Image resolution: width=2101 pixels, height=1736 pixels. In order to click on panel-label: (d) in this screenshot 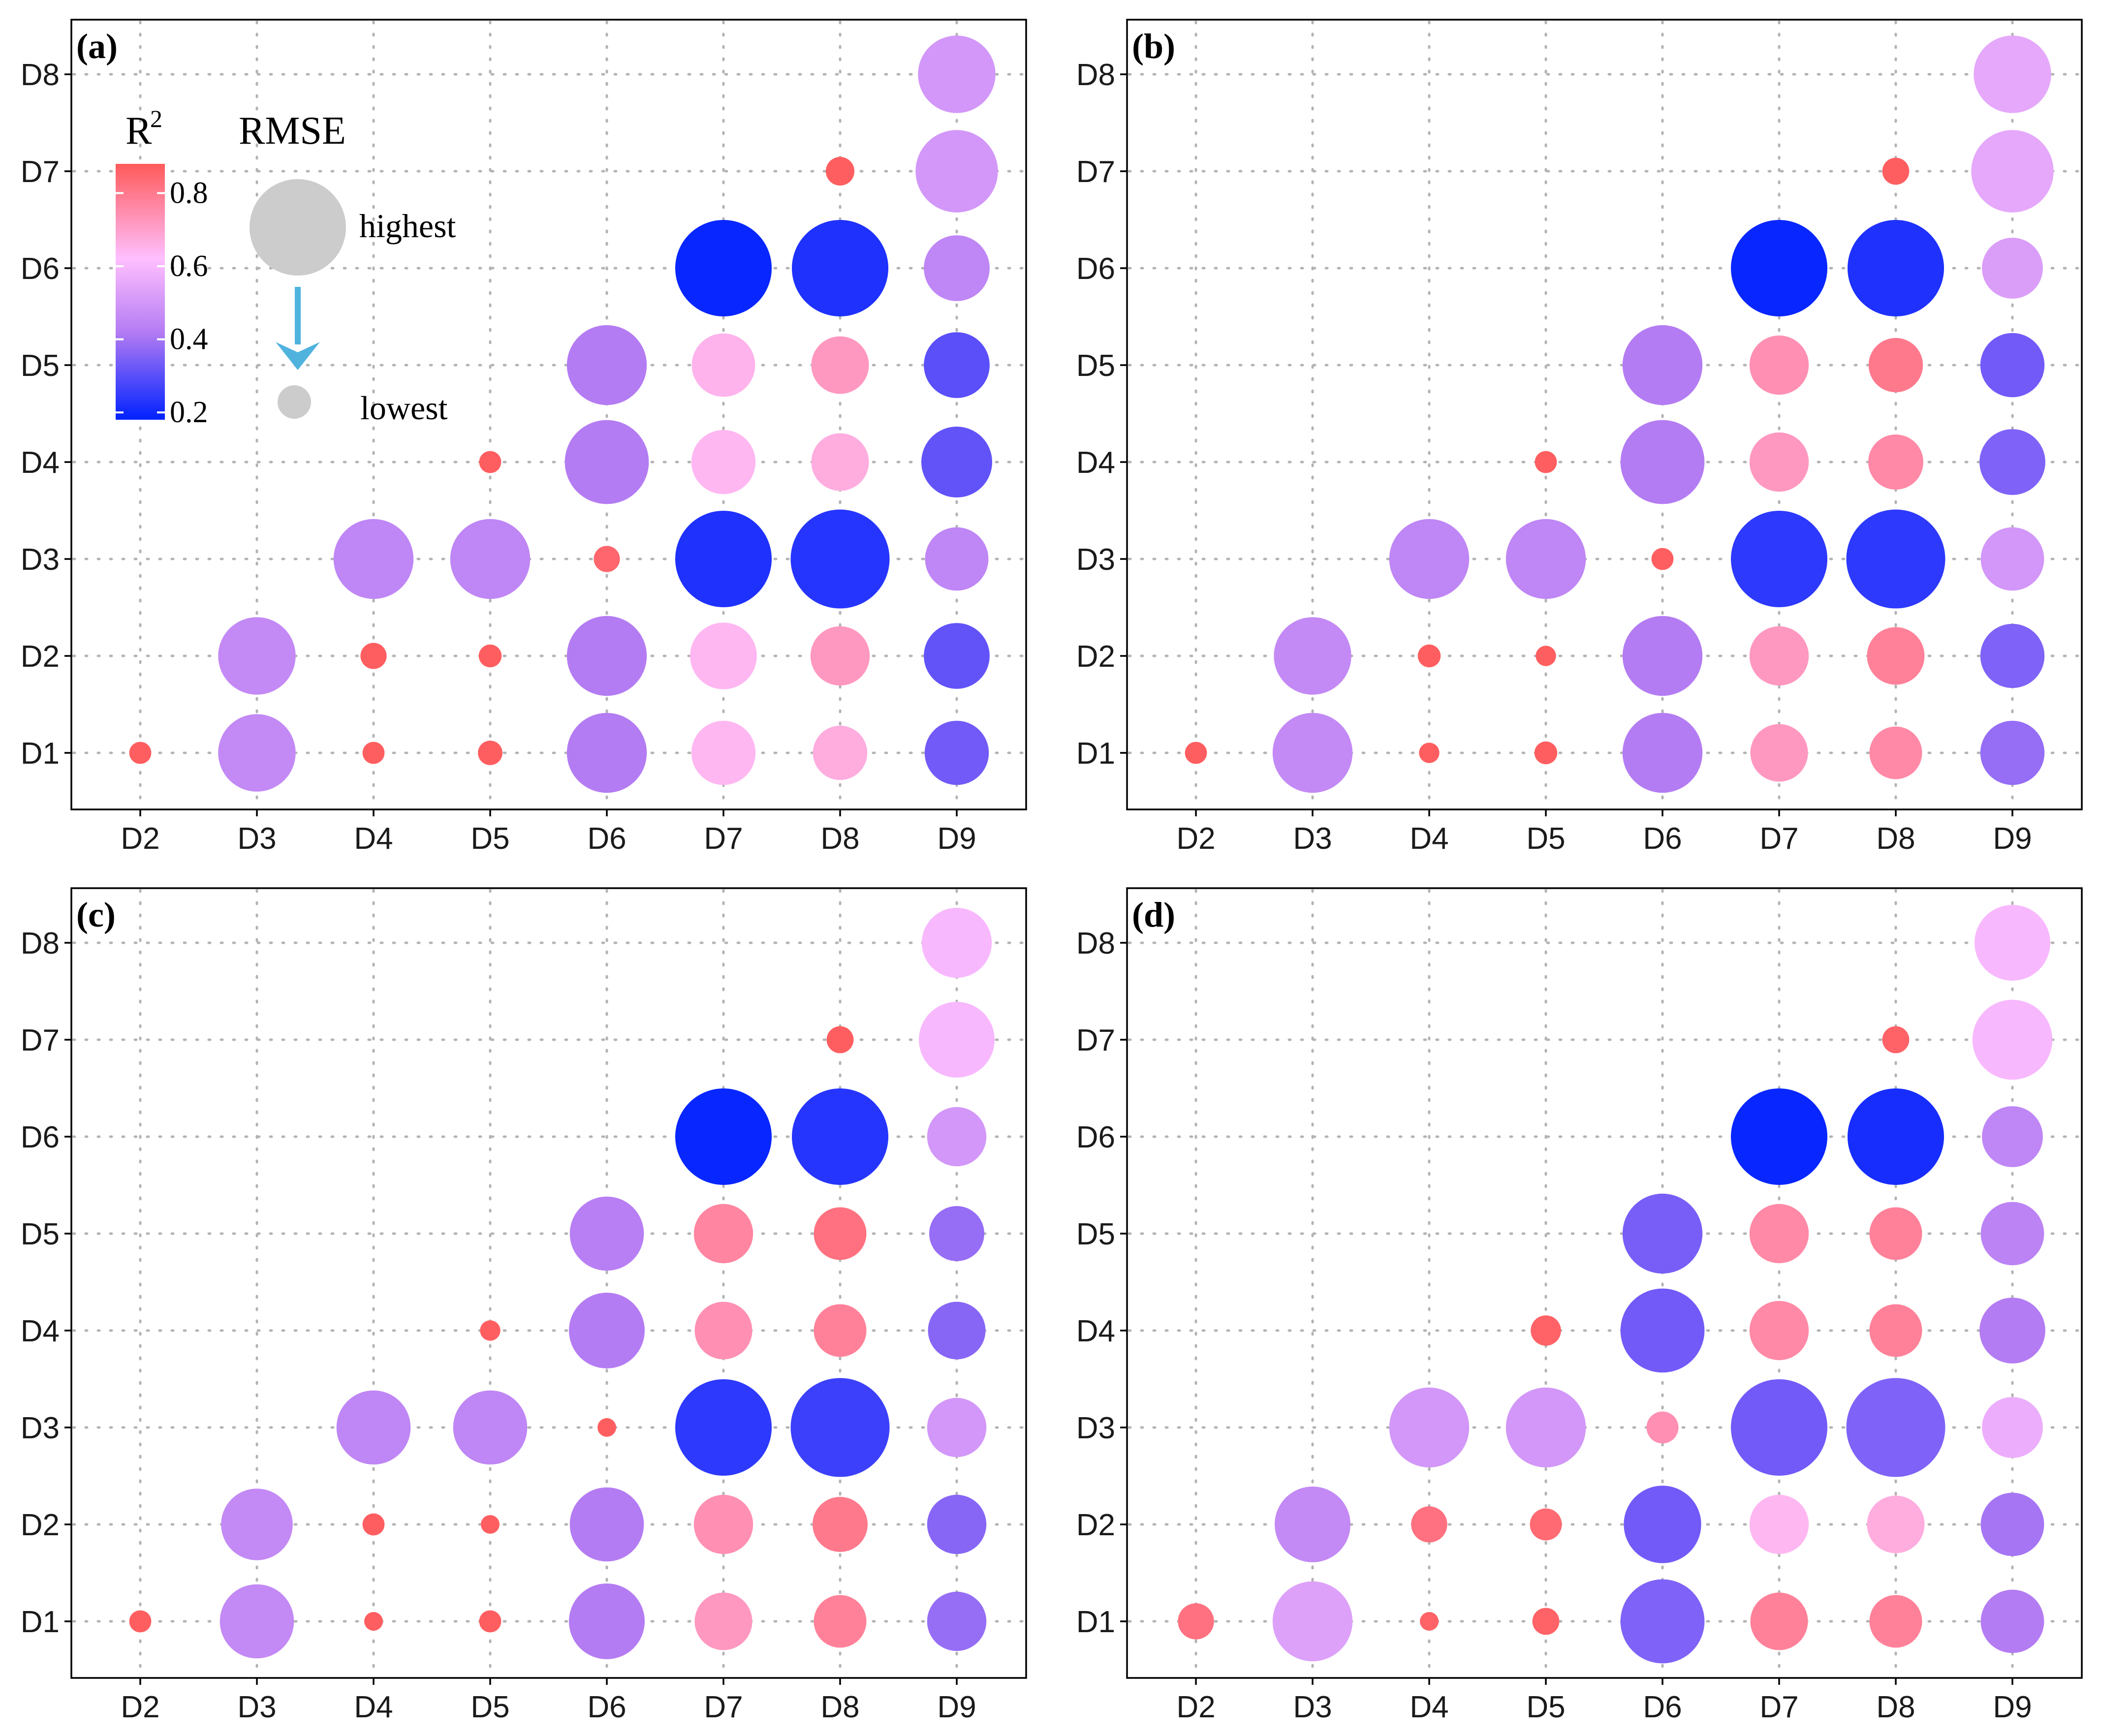, I will do `click(1153, 914)`.